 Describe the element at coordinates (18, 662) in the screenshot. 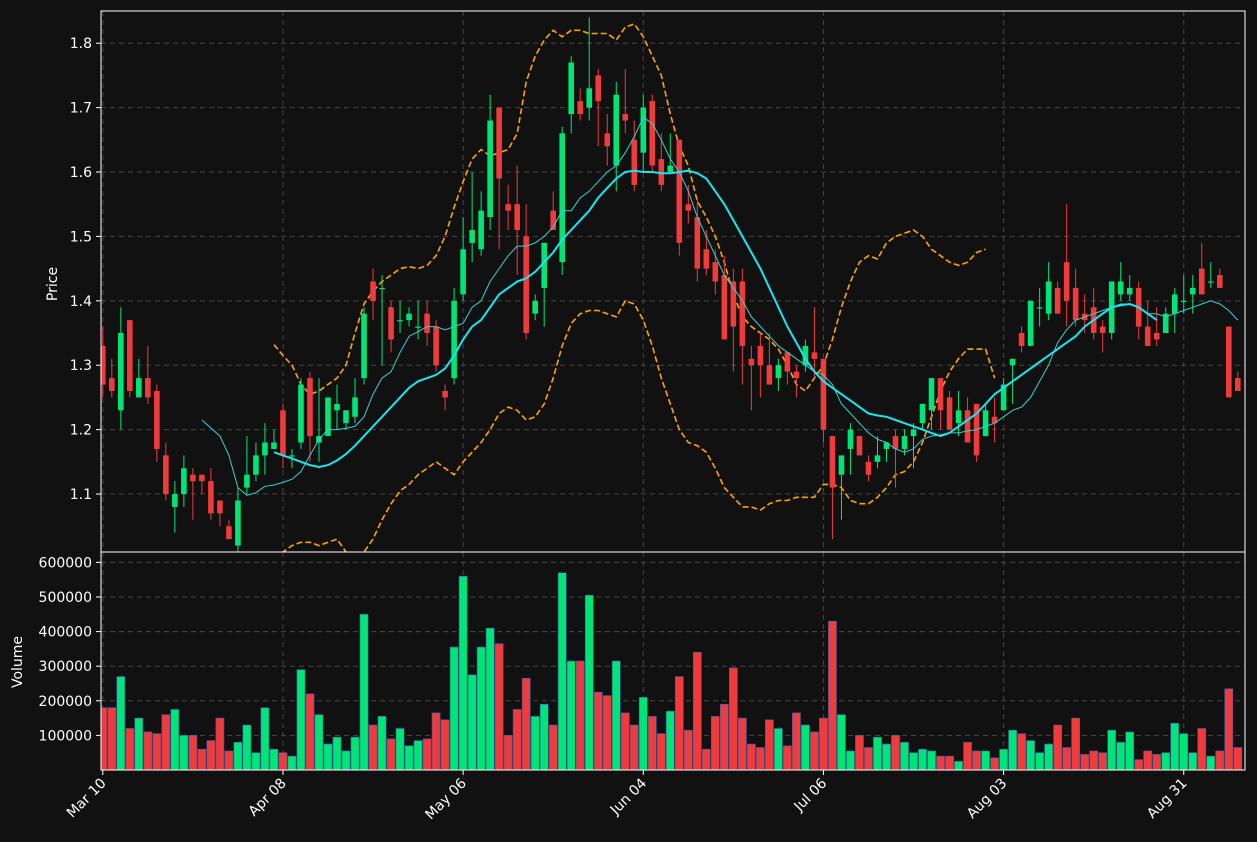

I see `volume-axis-title: Volume` at that location.